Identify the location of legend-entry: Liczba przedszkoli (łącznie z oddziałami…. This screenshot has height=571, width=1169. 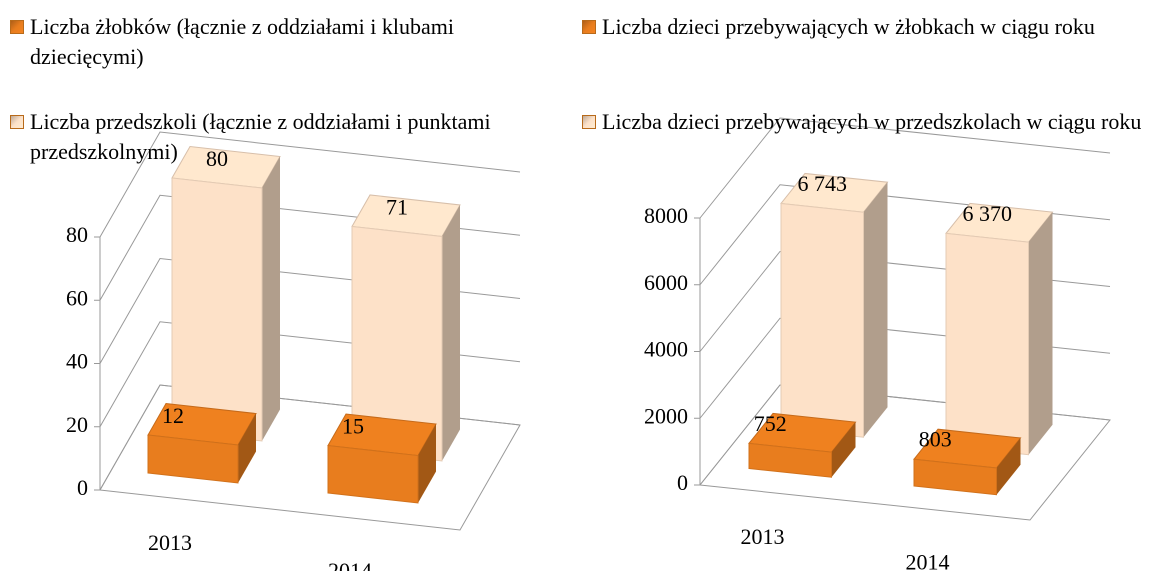
(270, 137).